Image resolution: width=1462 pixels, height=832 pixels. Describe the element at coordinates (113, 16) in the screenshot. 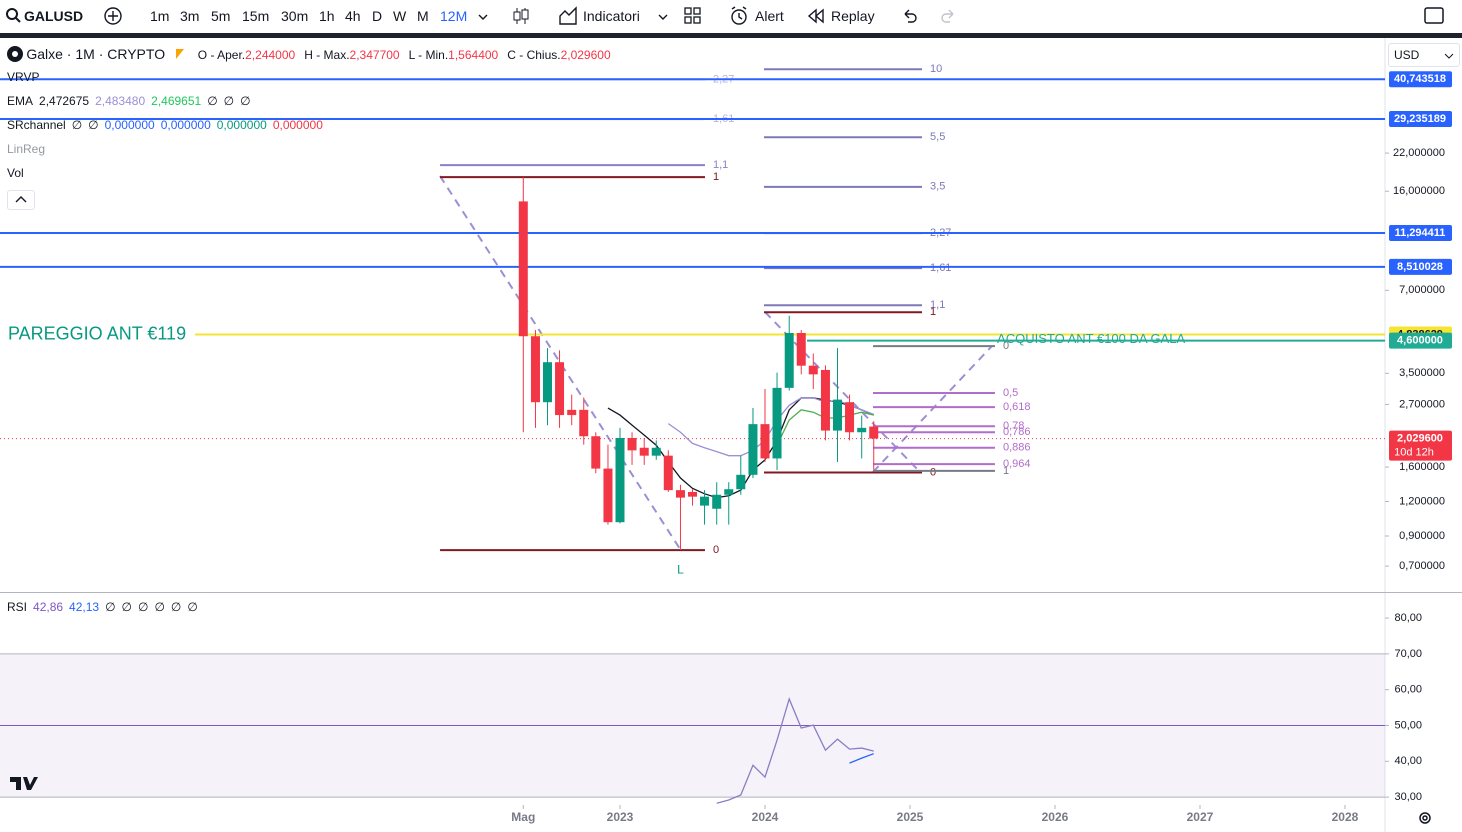

I see `add-symbol` at that location.